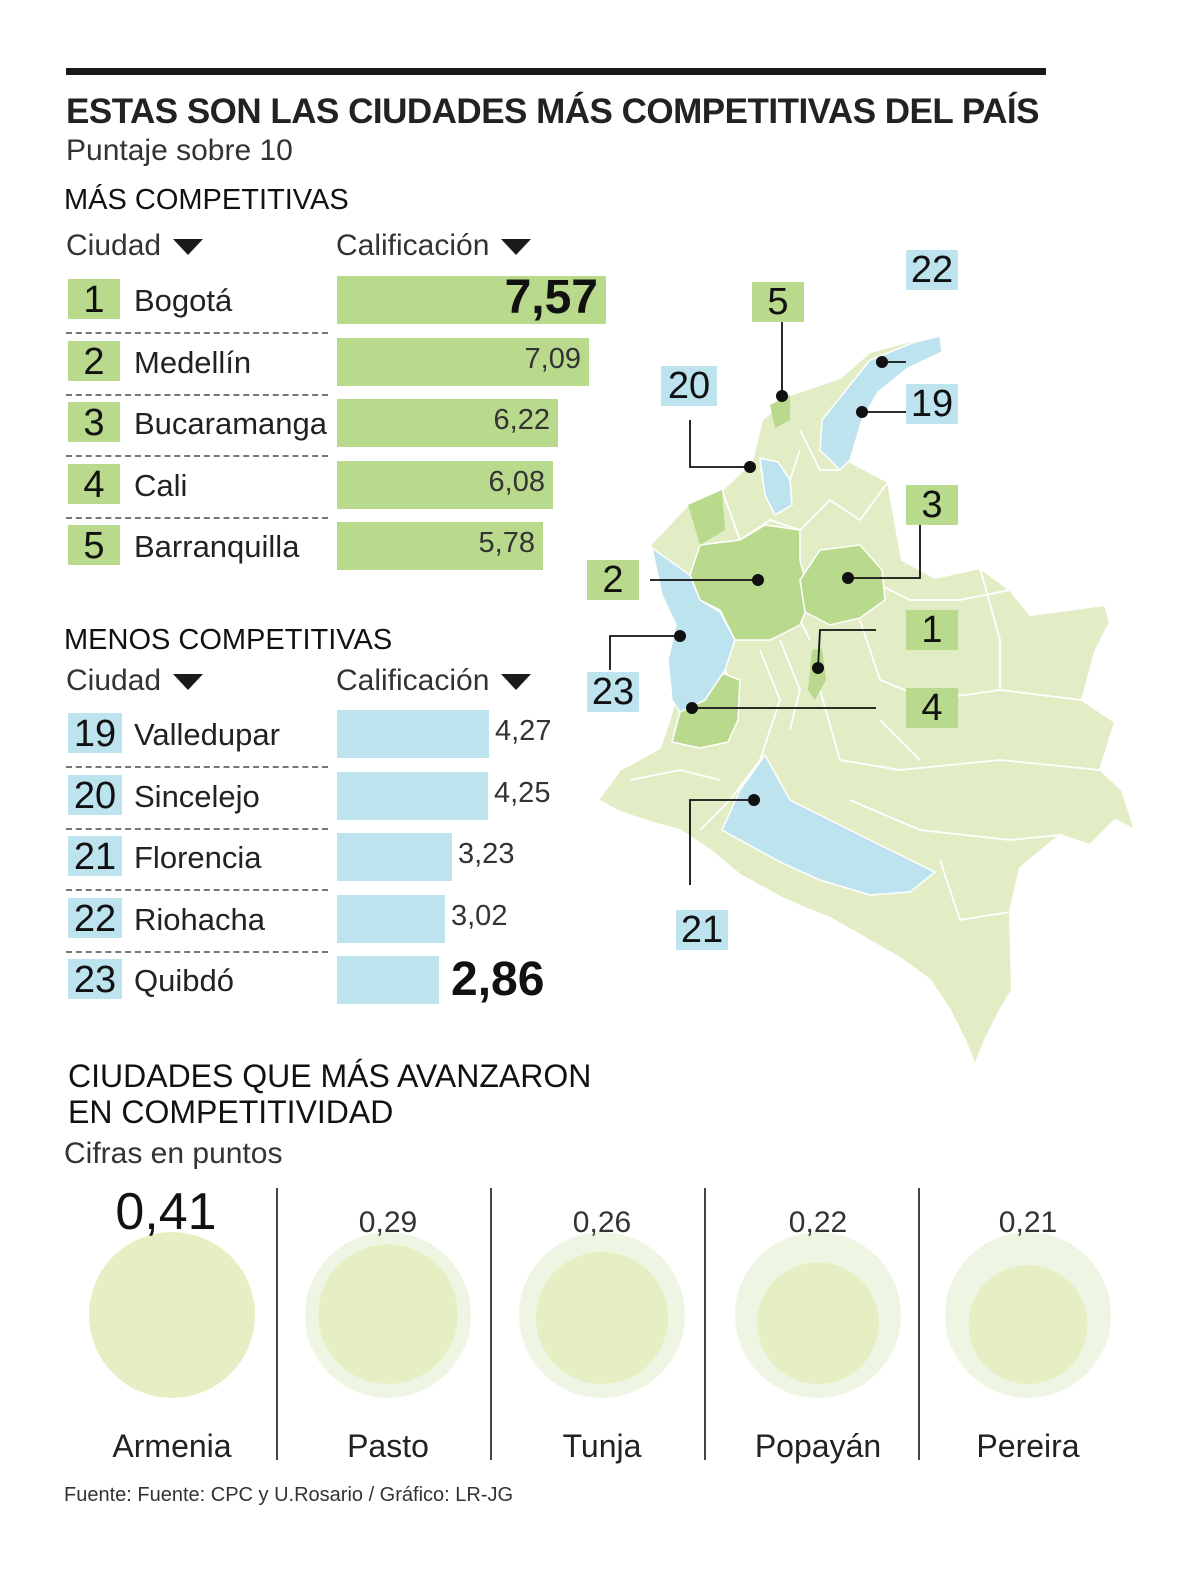 The height and width of the screenshot is (1569, 1200). I want to click on map-label-21: 21, so click(702, 930).